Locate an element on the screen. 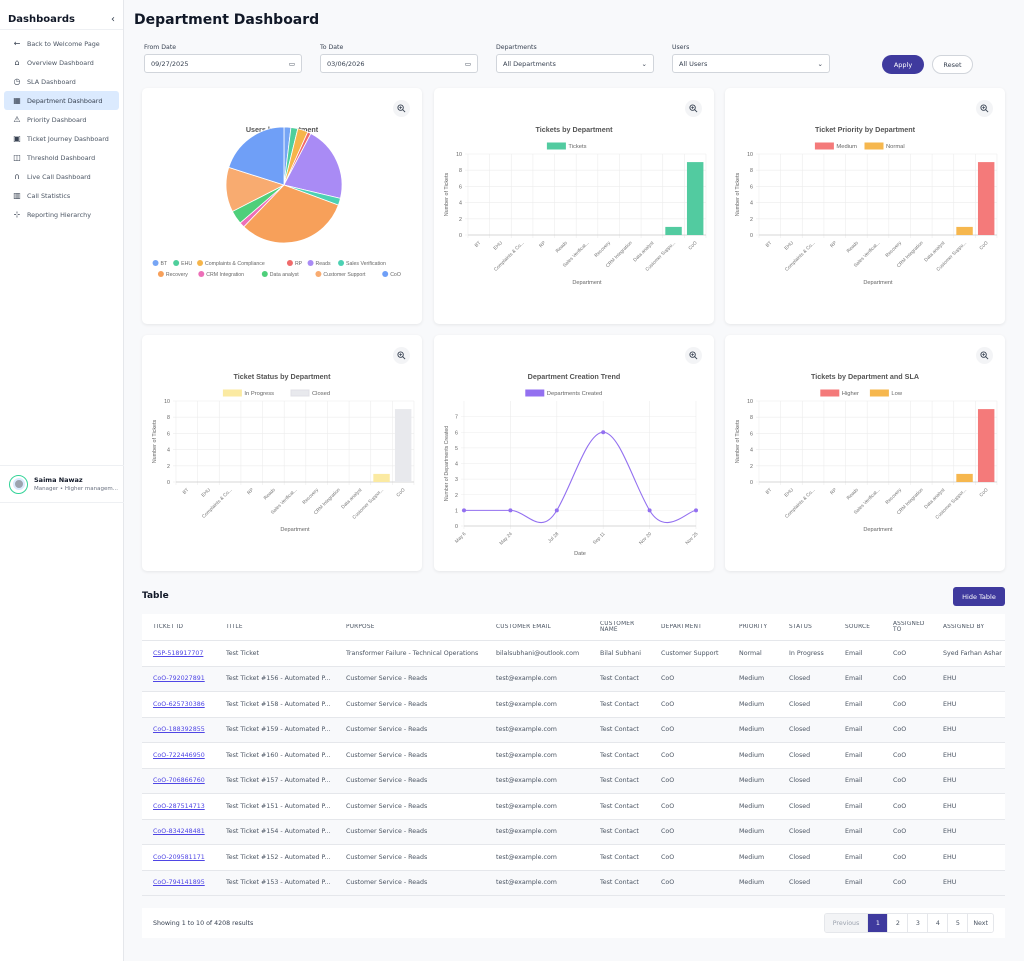 This screenshot has height=961, width=1024. reset-button: Reset is located at coordinates (952, 64).